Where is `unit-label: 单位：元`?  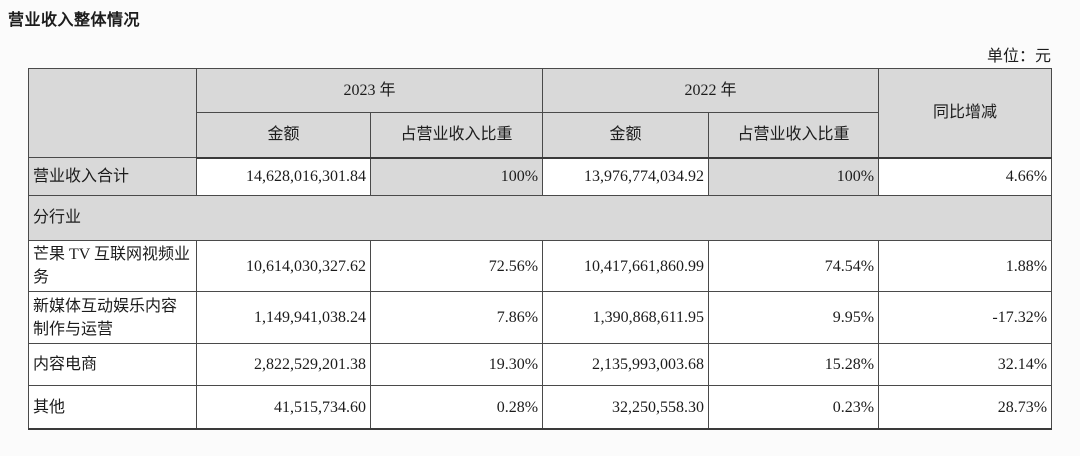
unit-label: 单位：元 is located at coordinates (1018, 56).